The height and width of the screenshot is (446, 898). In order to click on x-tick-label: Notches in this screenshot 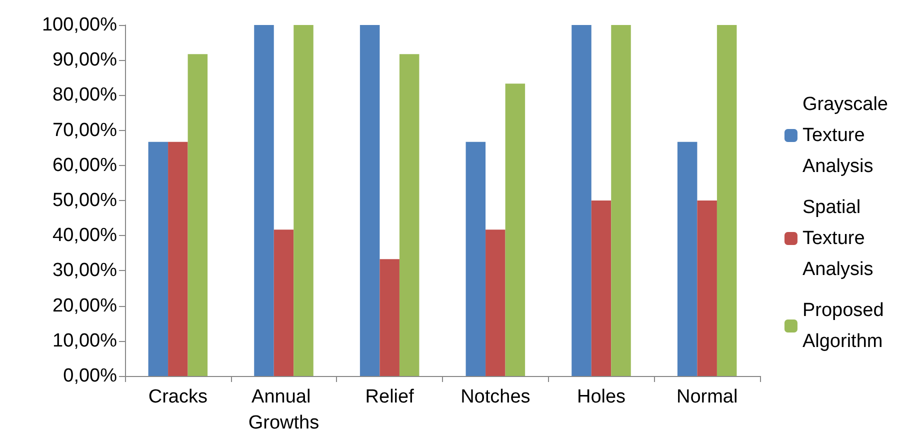, I will do `click(495, 397)`.